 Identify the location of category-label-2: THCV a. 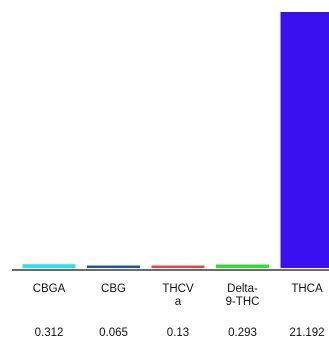
(178, 295).